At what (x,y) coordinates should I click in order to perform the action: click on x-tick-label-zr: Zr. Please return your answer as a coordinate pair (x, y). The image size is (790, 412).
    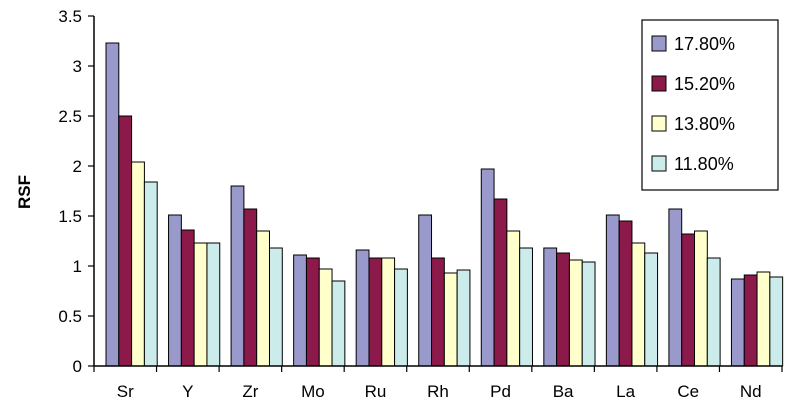
    Looking at the image, I should click on (250, 391).